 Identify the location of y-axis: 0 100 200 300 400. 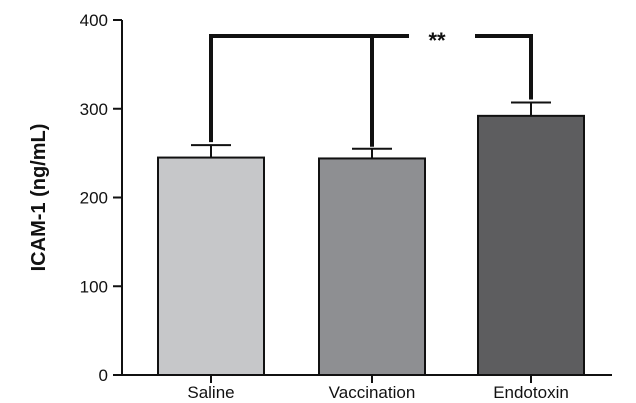
(101, 198).